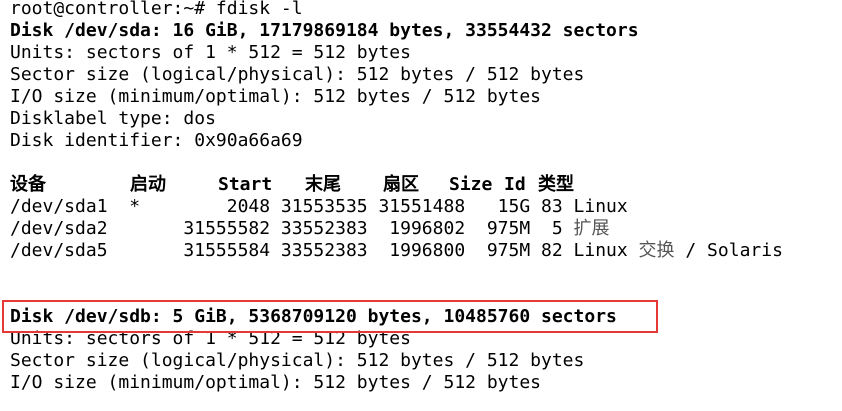 This screenshot has width=842, height=411. I want to click on header-type: 类型, so click(556, 184).